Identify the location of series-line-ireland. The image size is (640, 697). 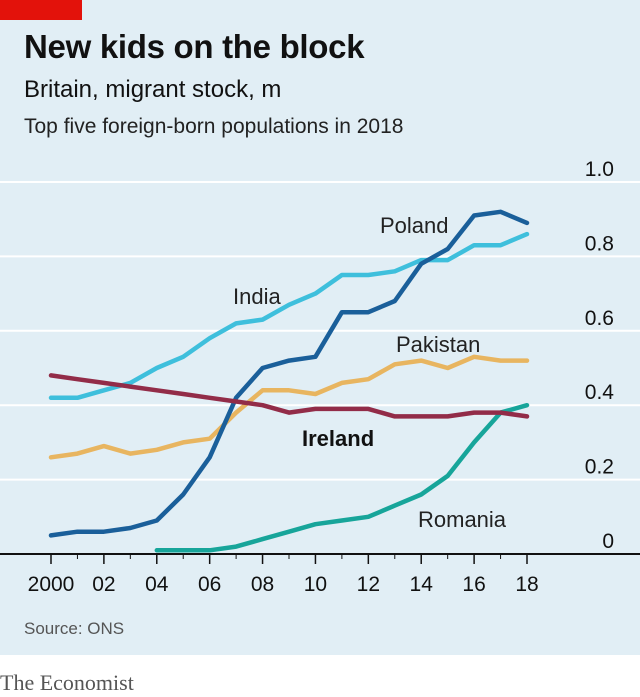
(289, 396).